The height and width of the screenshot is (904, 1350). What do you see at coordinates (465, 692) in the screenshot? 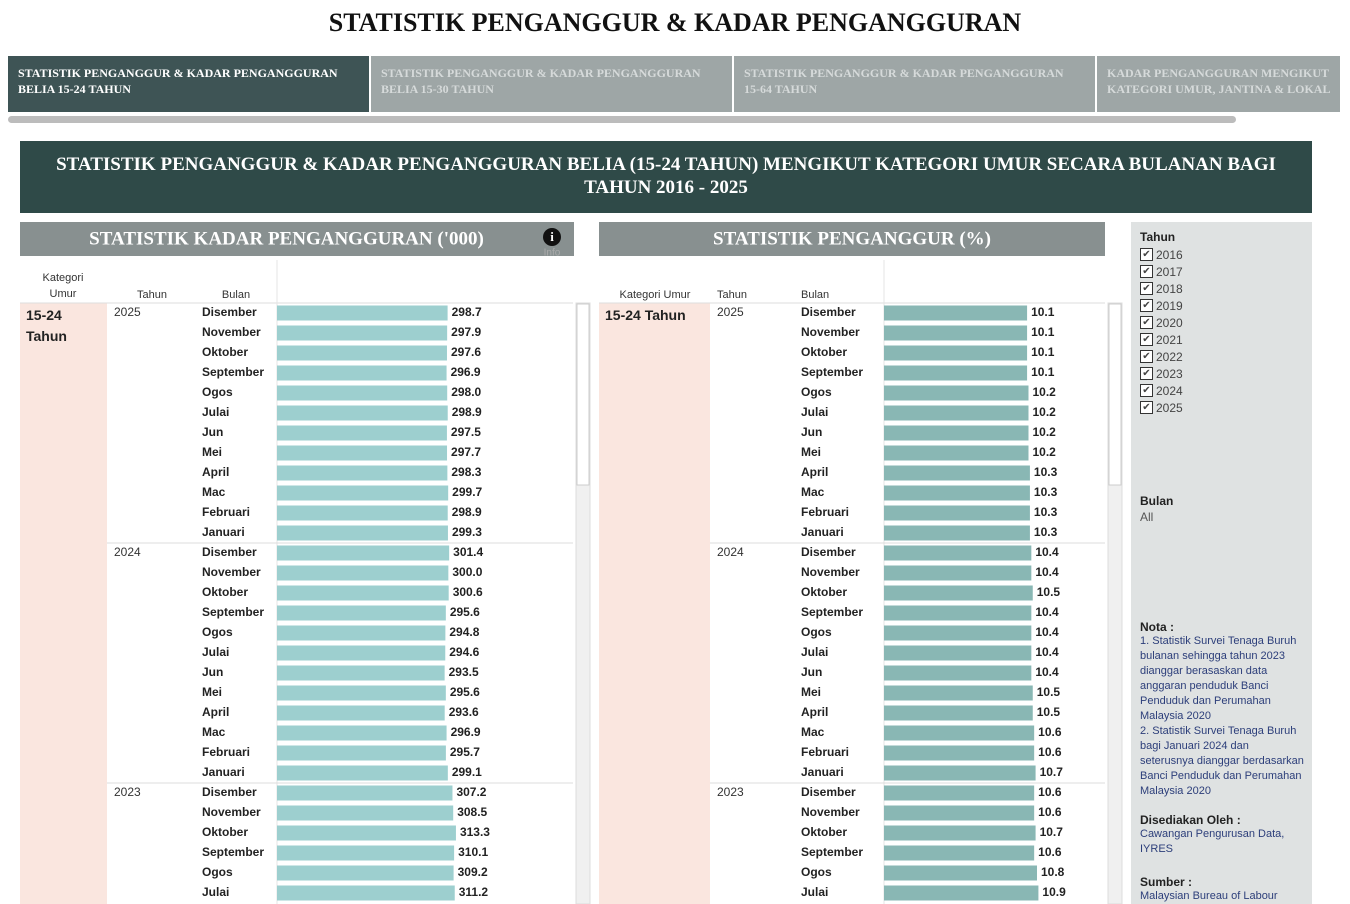
I see `value-label: 295.6` at bounding box center [465, 692].